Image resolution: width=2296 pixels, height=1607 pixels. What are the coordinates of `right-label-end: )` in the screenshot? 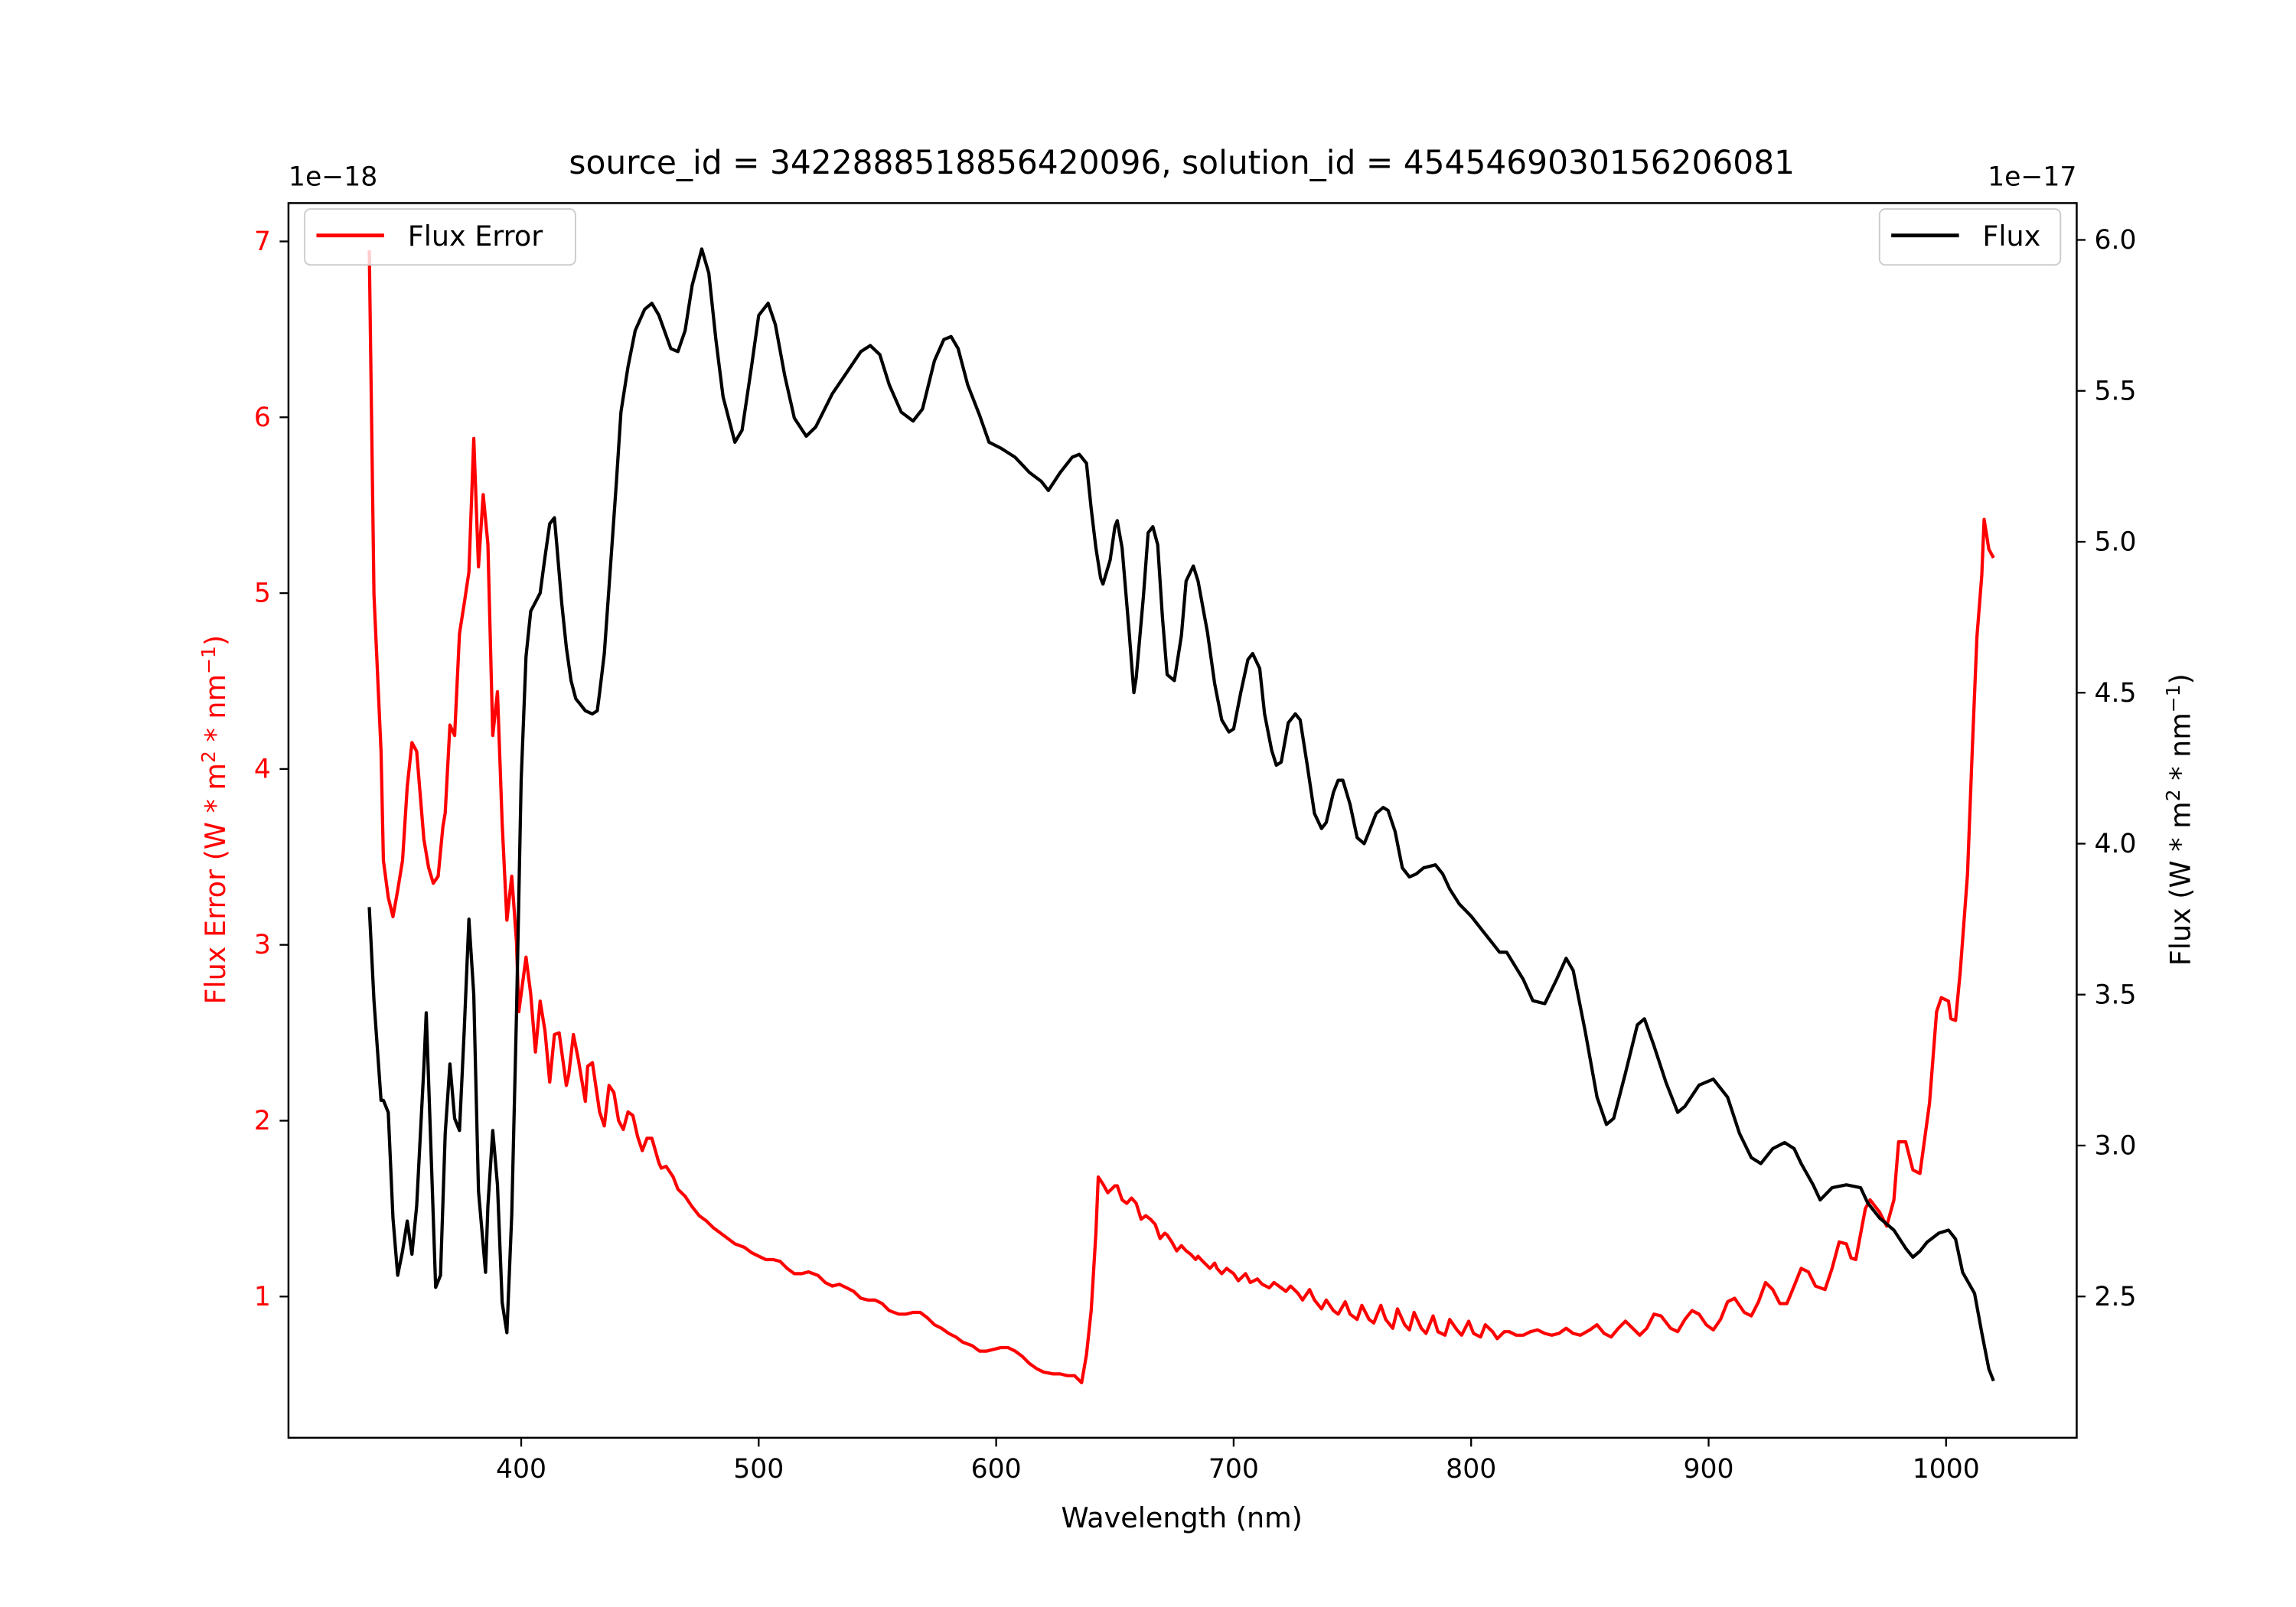 It's located at (2180, 678).